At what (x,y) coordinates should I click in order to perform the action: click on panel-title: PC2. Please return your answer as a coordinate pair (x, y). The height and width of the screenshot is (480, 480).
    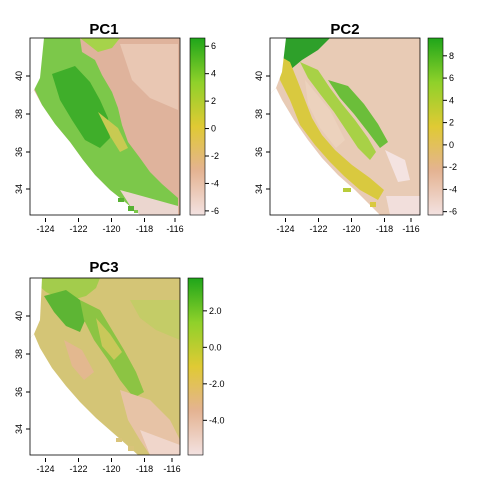
    Looking at the image, I should click on (344, 29).